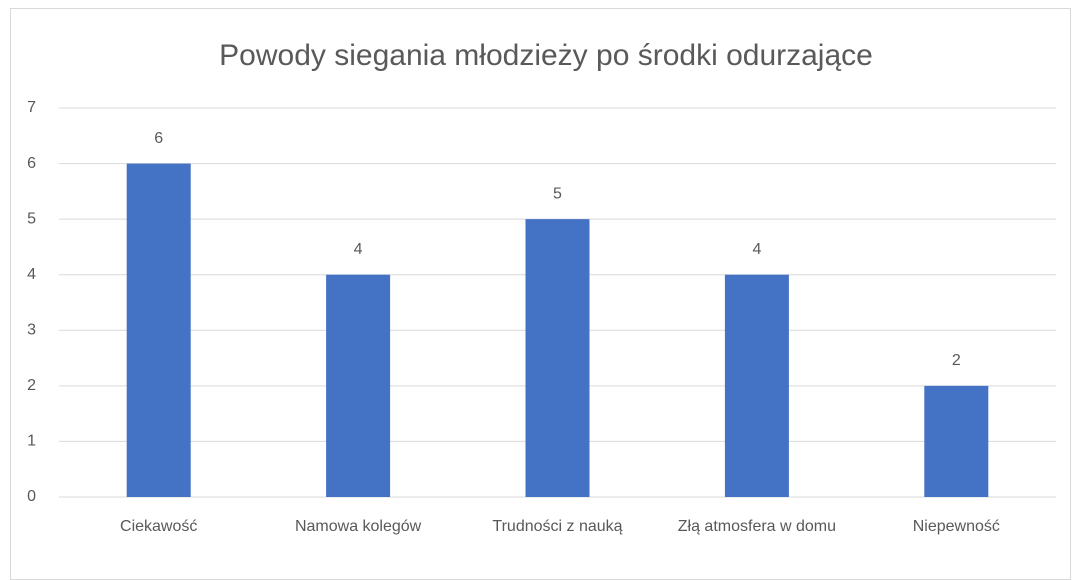 The image size is (1072, 580). I want to click on data-label: 6, so click(158, 138).